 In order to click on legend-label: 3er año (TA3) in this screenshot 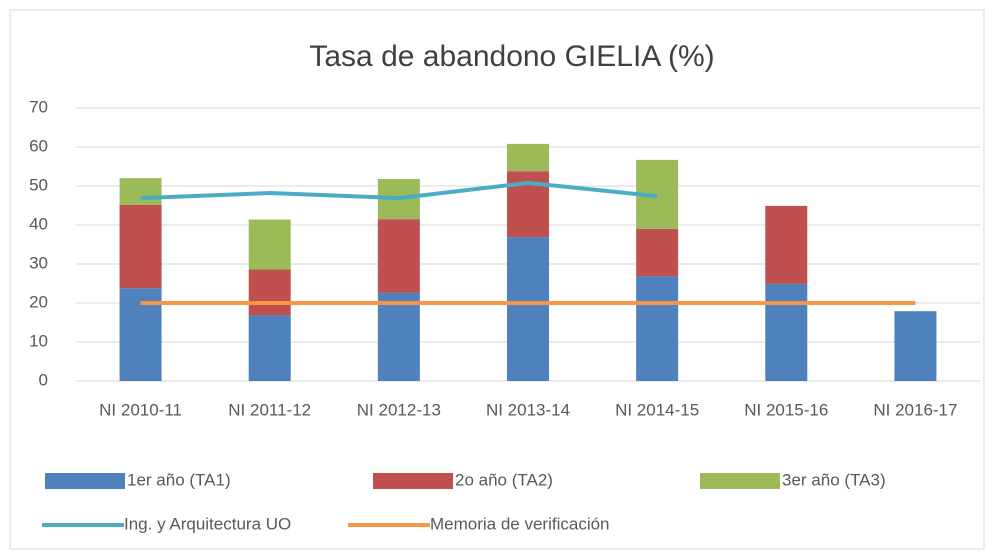, I will do `click(834, 479)`.